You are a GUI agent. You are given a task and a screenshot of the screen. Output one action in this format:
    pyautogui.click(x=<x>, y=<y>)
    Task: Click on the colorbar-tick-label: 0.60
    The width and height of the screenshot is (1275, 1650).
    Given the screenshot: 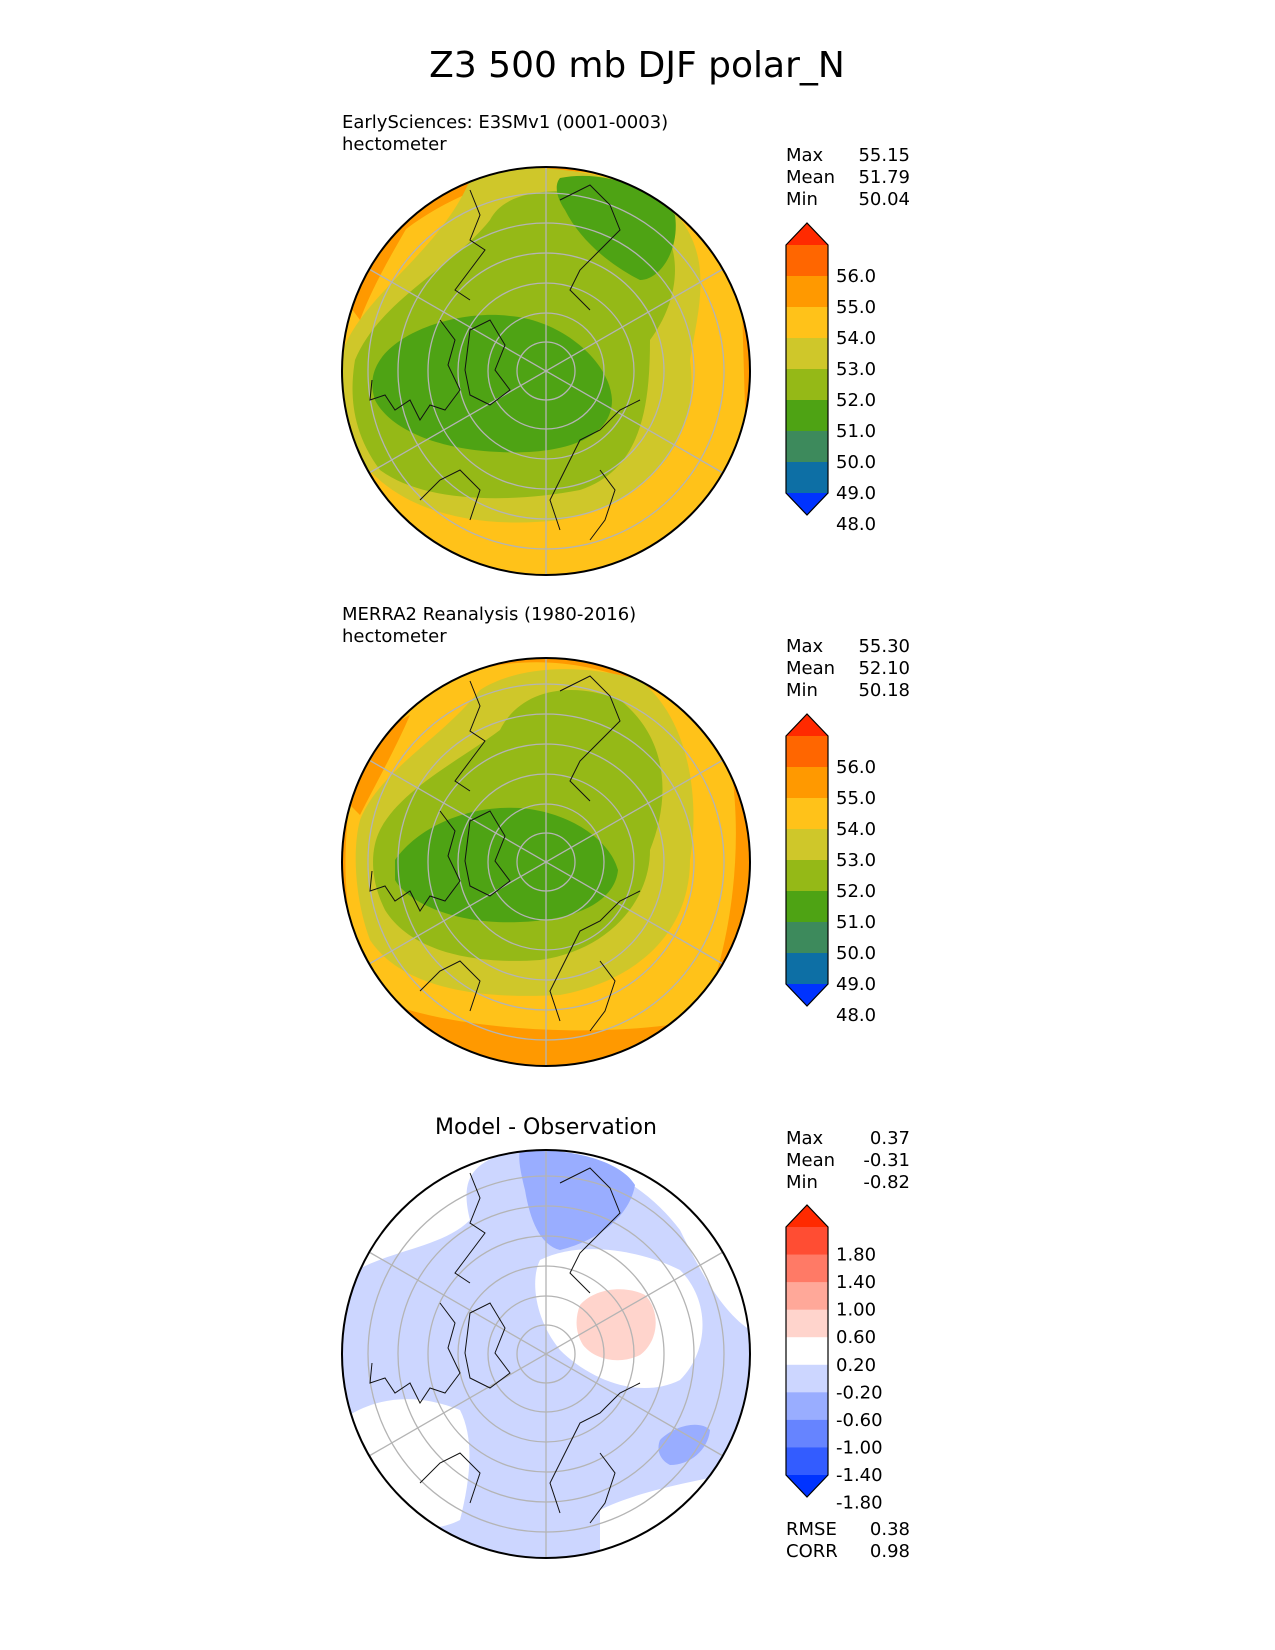 What is the action you would take?
    pyautogui.click(x=856, y=1337)
    